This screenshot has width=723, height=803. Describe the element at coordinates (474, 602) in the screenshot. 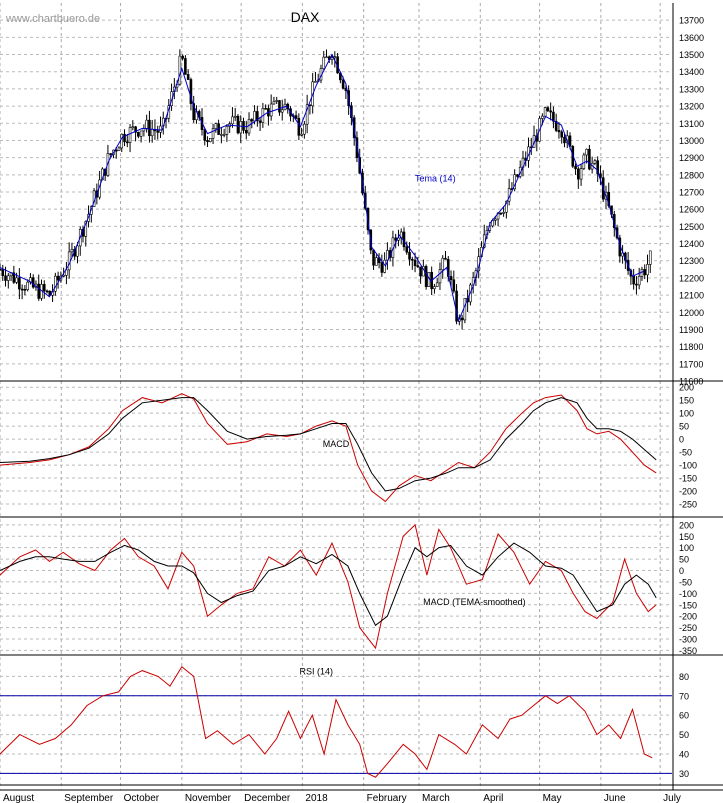

I see `panel-label: MACD (TEMA-smoothed)` at that location.